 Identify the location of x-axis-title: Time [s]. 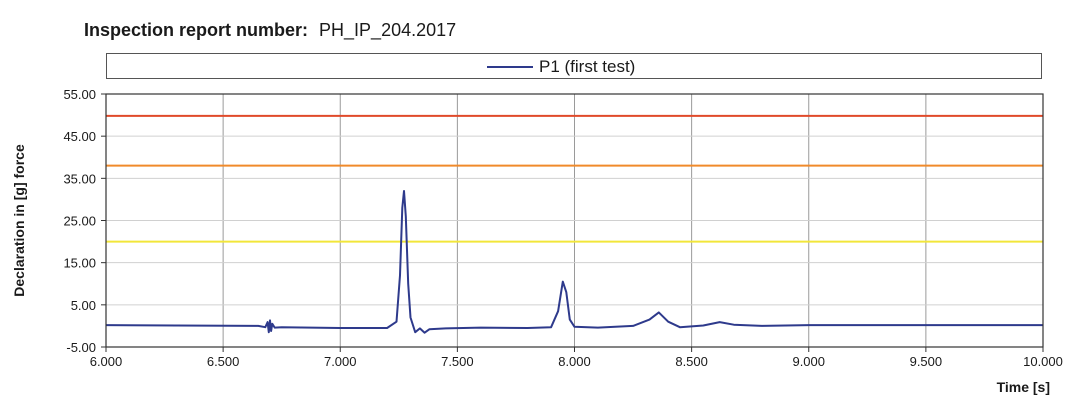
(1023, 387).